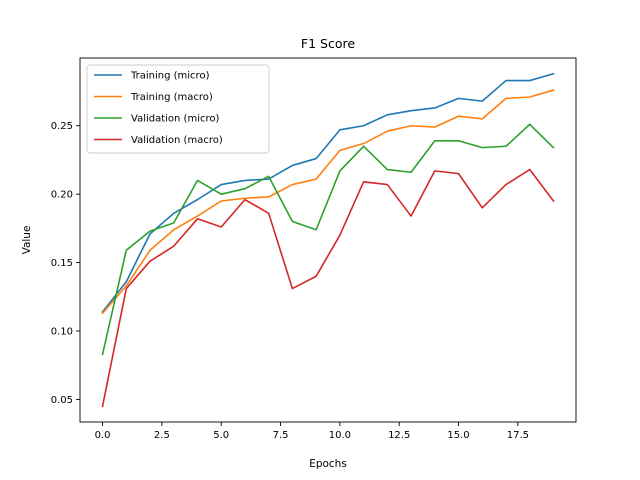 The width and height of the screenshot is (640, 480). I want to click on legend-label: Validation (macro), so click(177, 140).